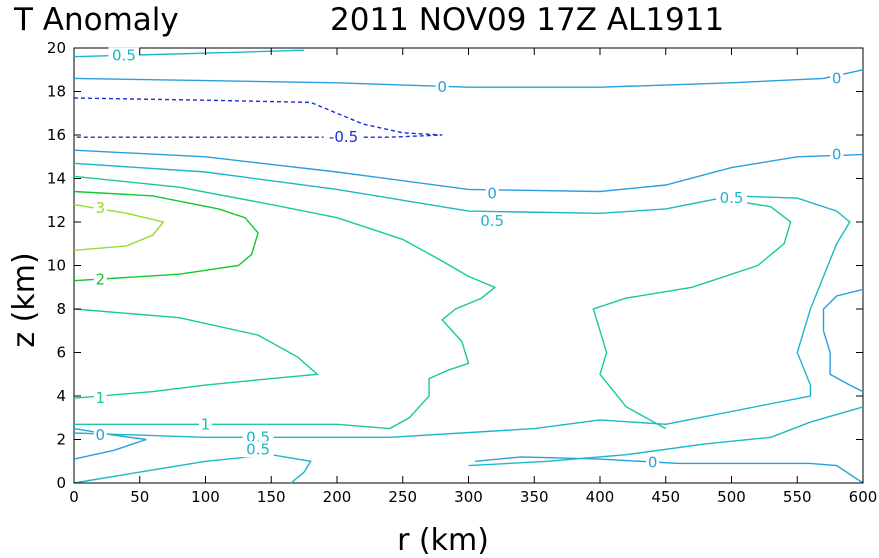 This screenshot has height=558, width=879. What do you see at coordinates (61, 309) in the screenshot?
I see `y-tick-label: 8` at bounding box center [61, 309].